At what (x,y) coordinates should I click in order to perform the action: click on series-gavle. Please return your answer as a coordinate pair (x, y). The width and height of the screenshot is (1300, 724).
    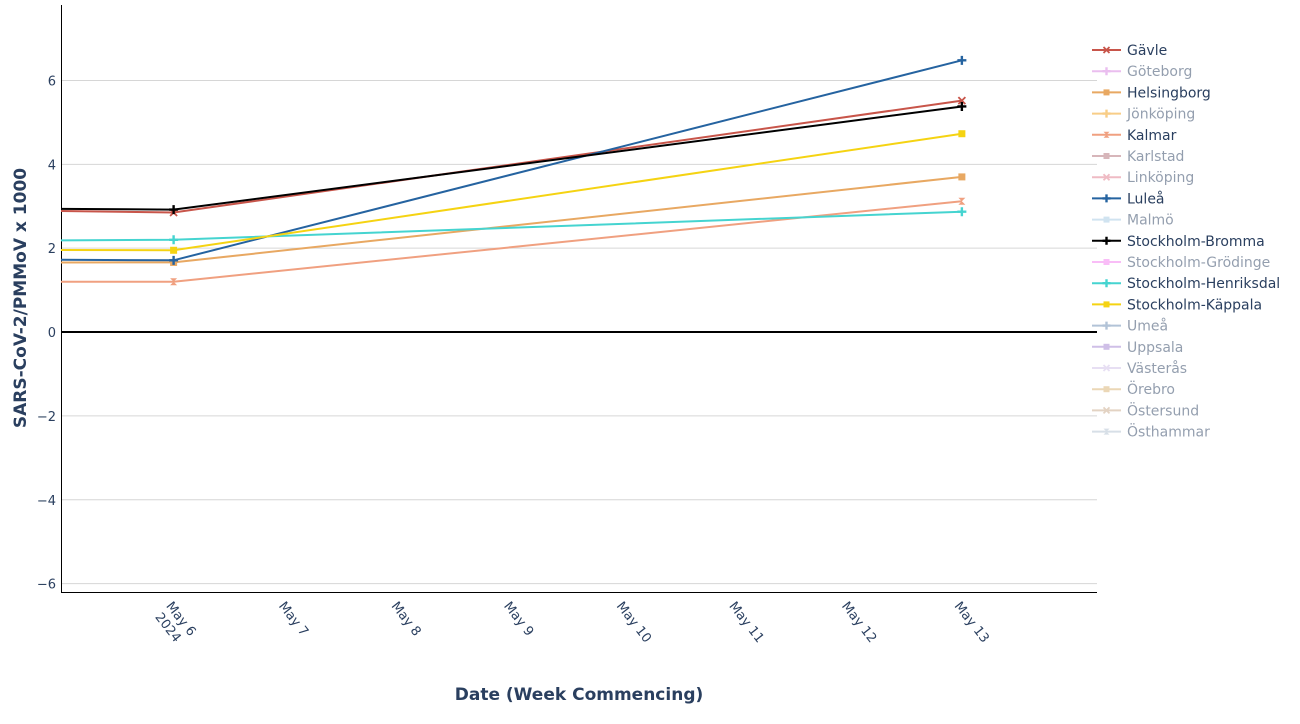
    Looking at the image, I should click on (483, 156).